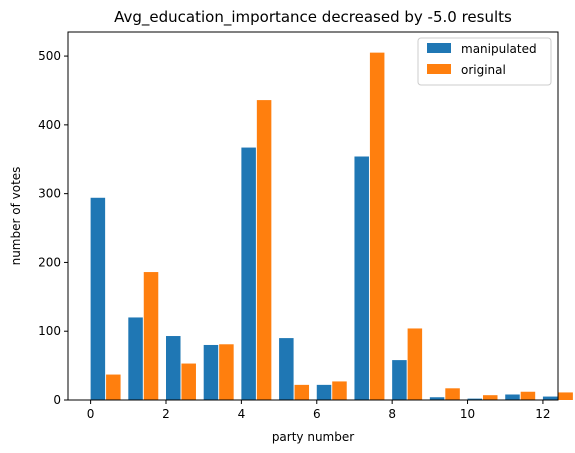  Describe the element at coordinates (49, 331) in the screenshot. I see `y-tick-label-100: 100` at that location.